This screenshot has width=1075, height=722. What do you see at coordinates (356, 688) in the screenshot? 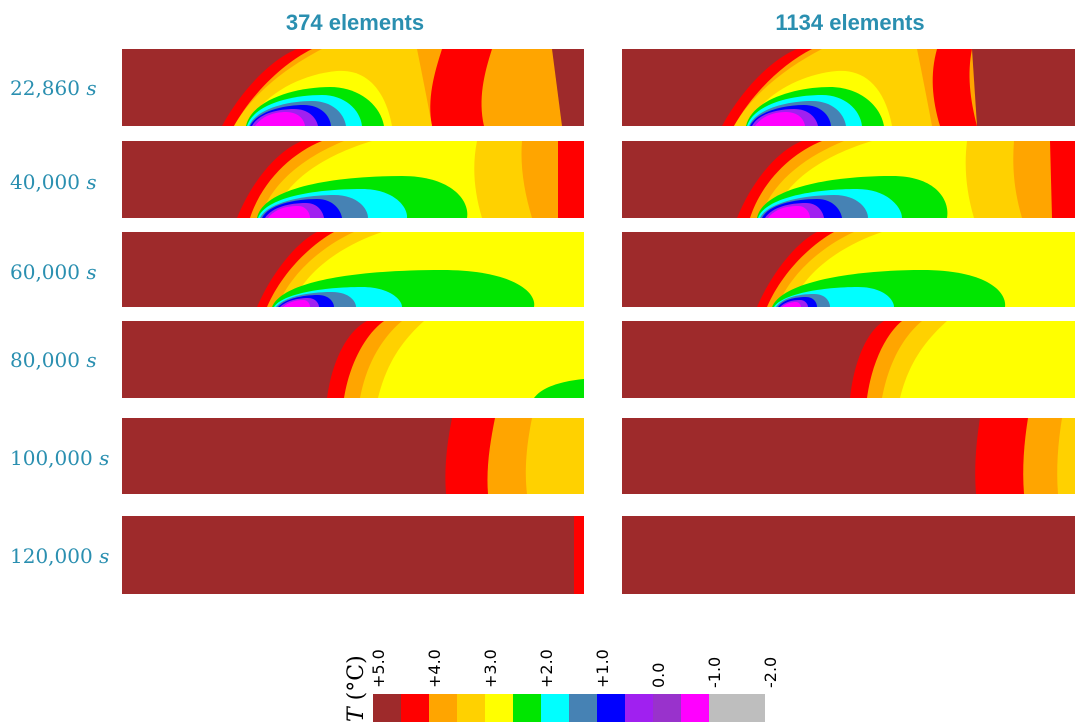
I see `legend-title: T (°C)` at bounding box center [356, 688].